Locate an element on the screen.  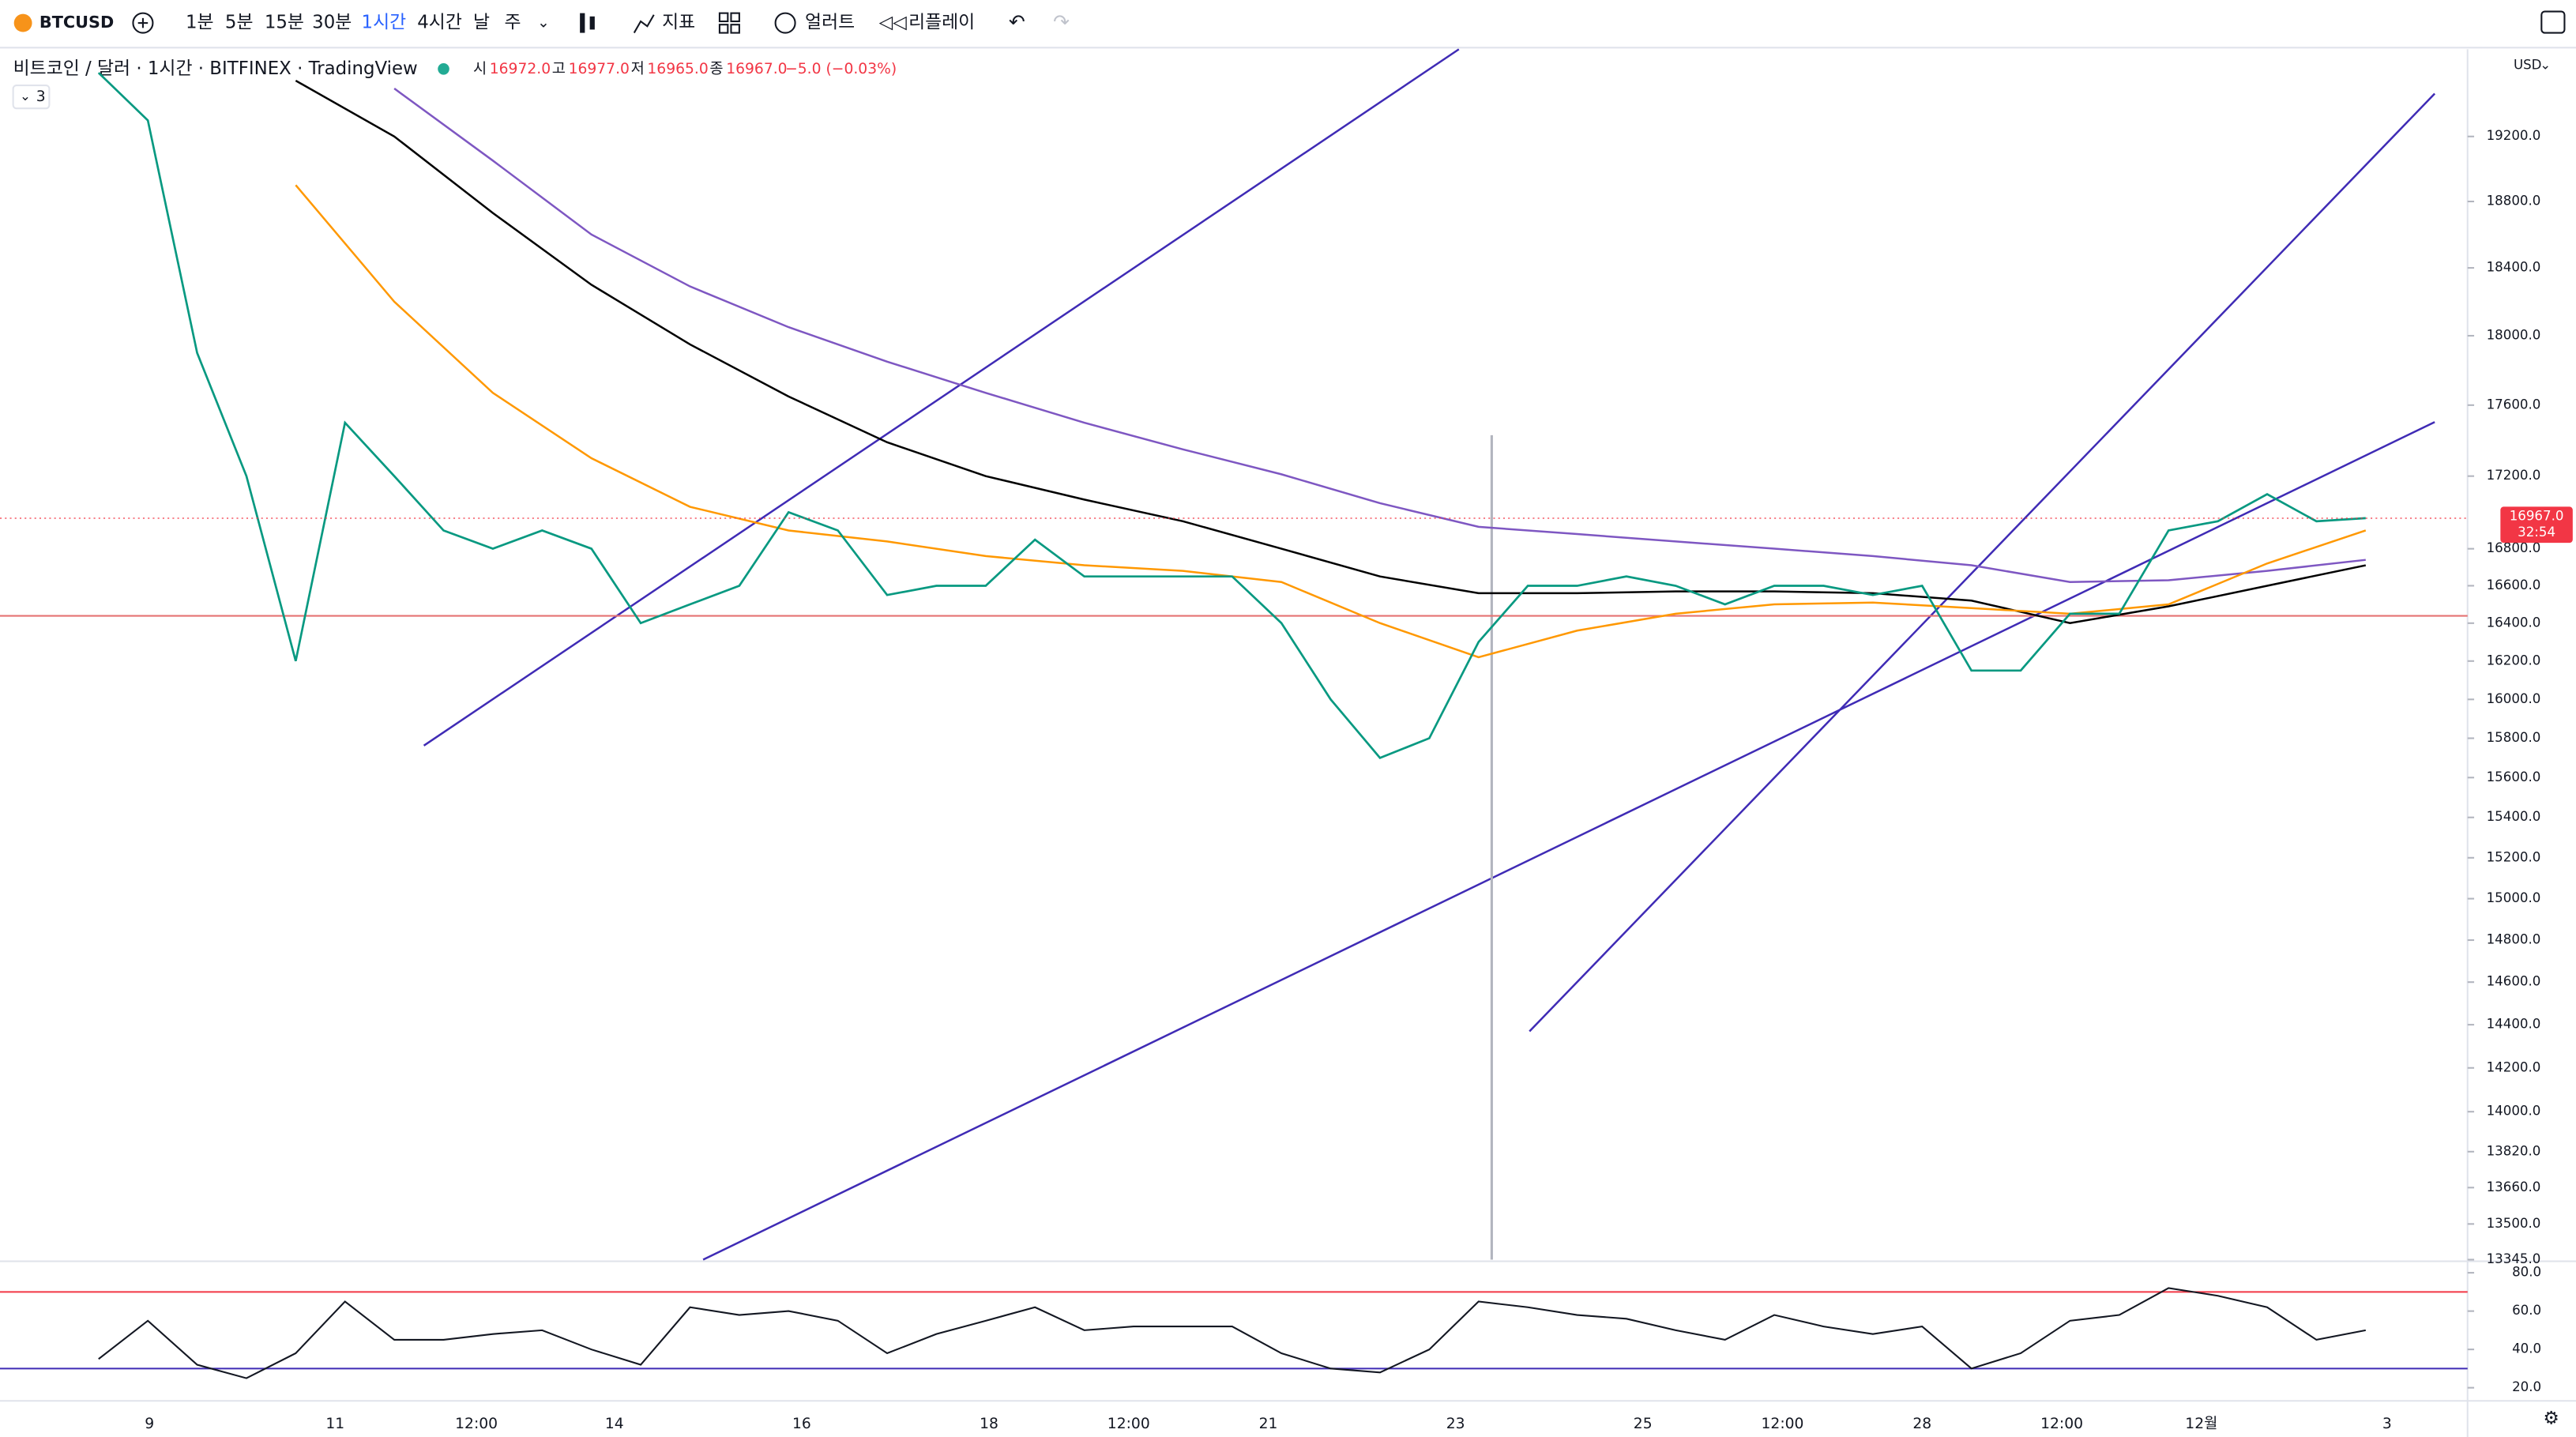
price-tick-label: 13660.0 is located at coordinates (2514, 1186).